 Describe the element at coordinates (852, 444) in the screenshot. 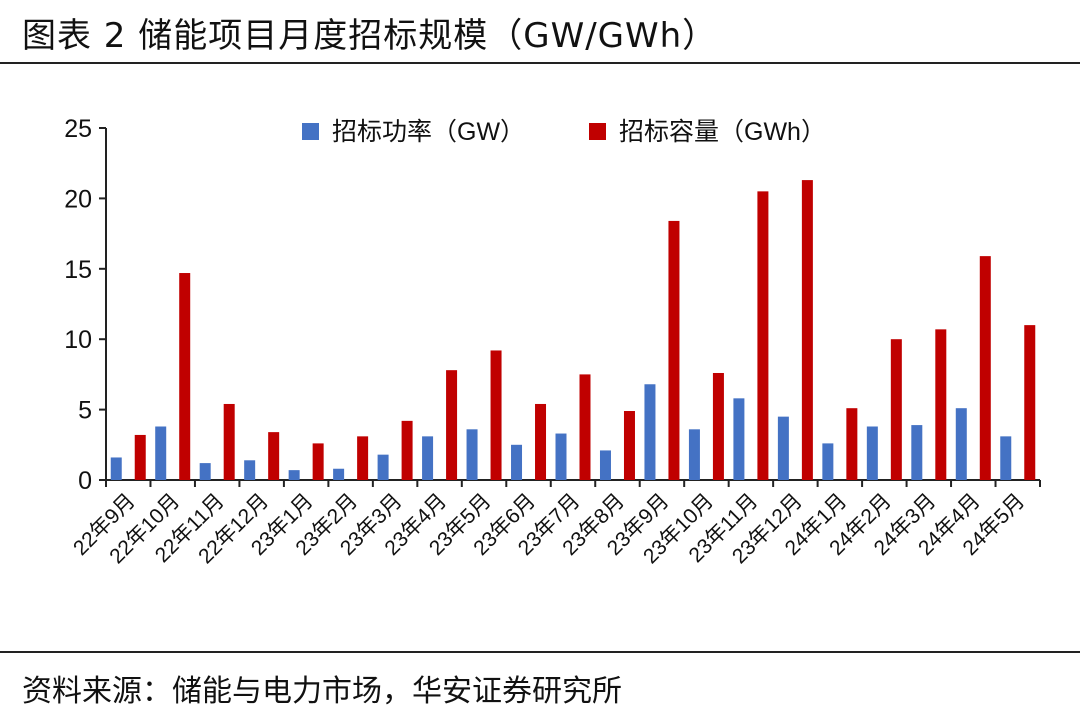

I see `bar-capacity-24年1月` at that location.